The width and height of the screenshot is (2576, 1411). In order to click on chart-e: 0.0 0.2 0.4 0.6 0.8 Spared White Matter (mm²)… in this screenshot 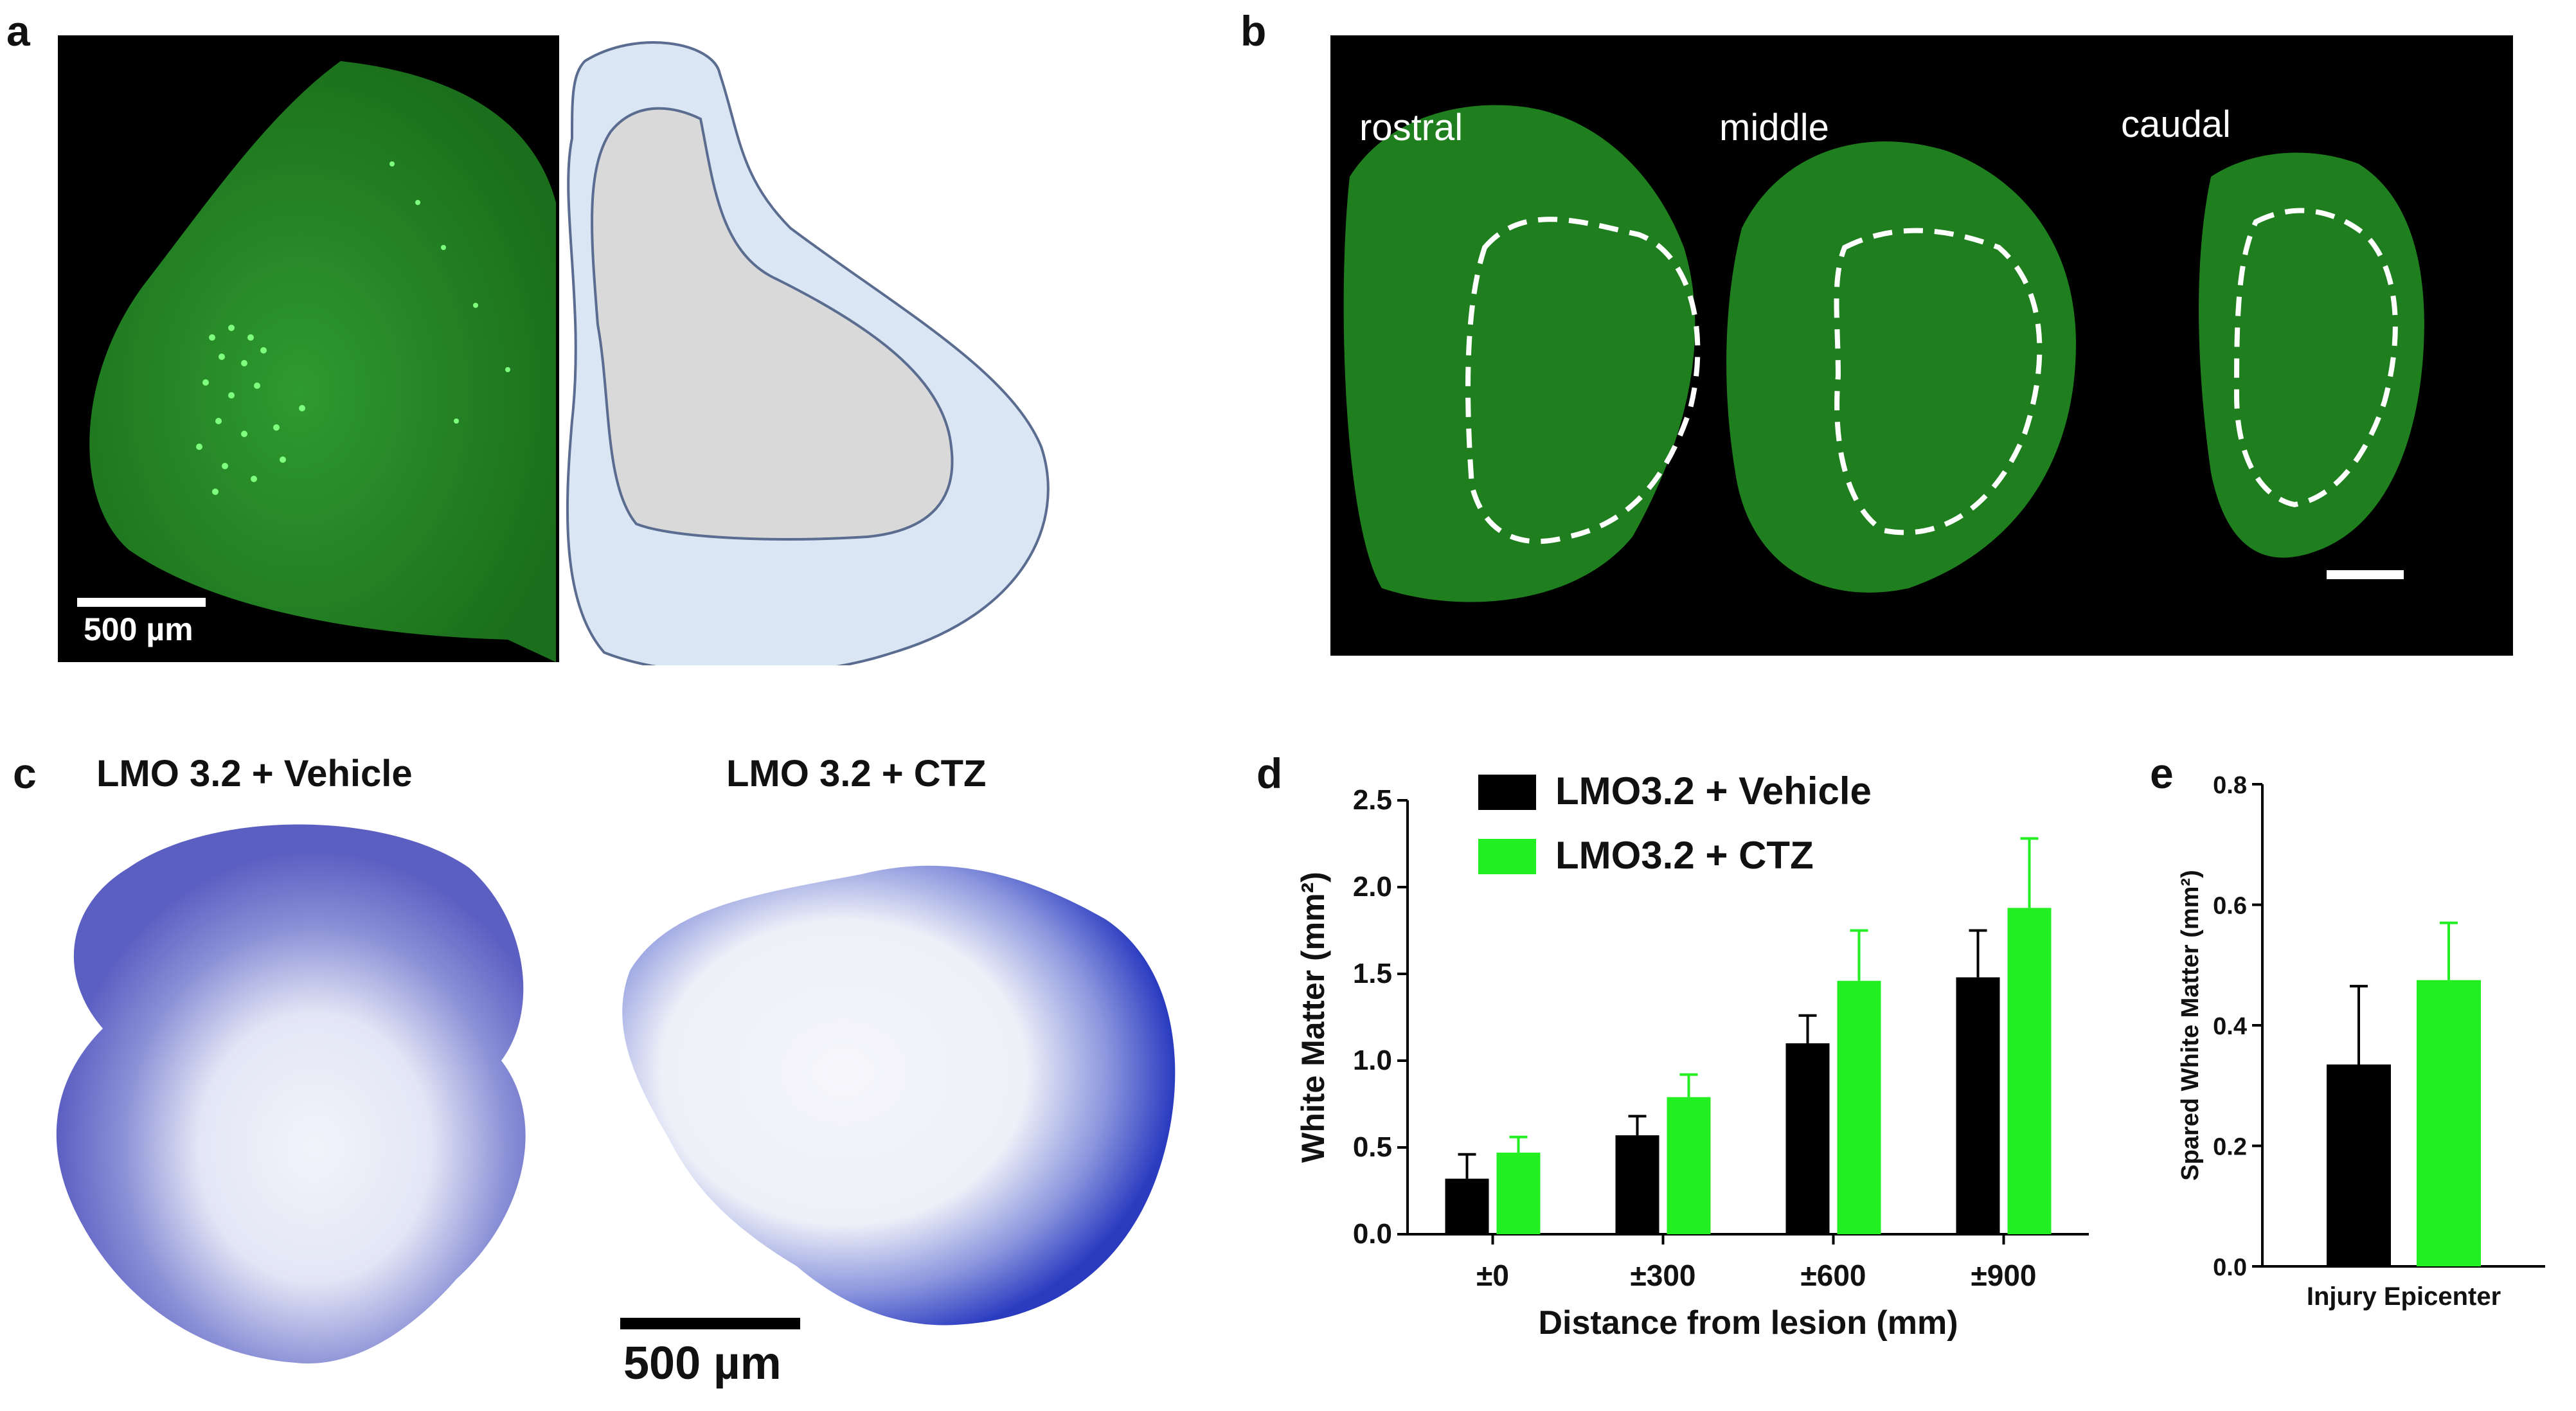, I will do `click(2361, 1041)`.